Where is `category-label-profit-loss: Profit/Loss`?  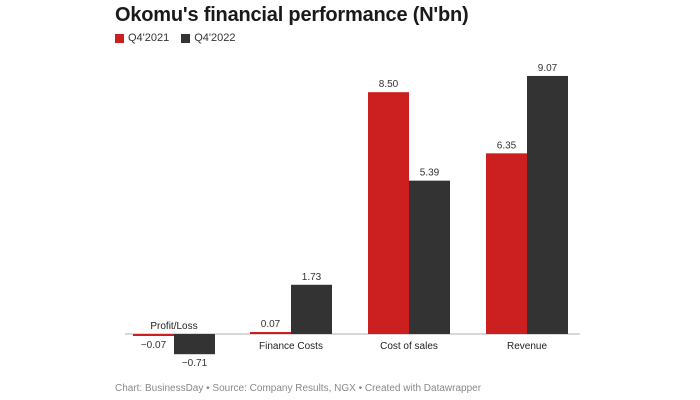 category-label-profit-loss: Profit/Loss is located at coordinates (173, 326).